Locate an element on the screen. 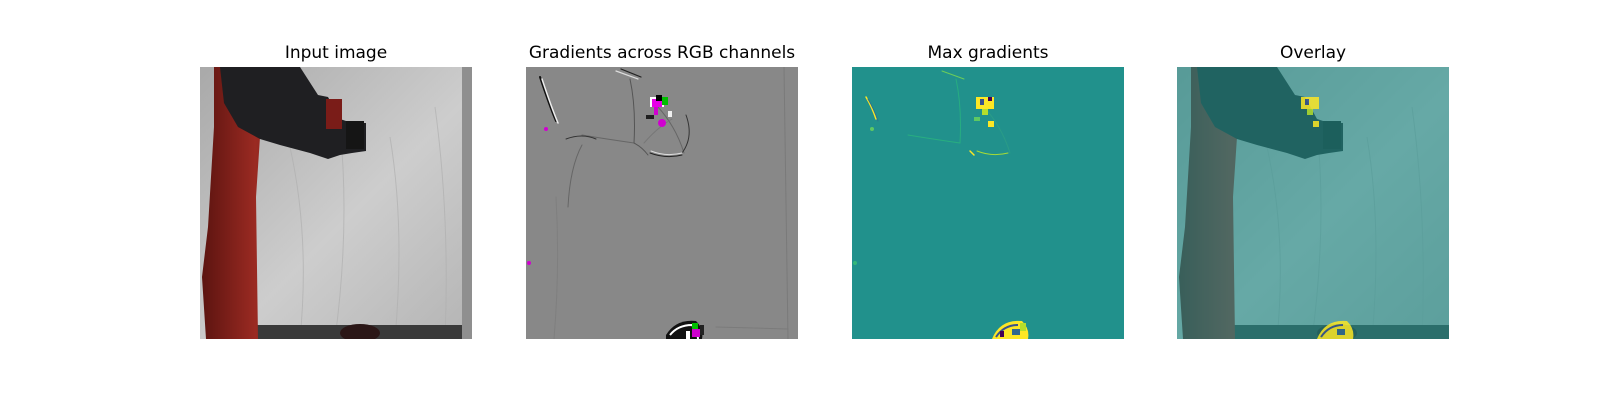  panel-max-gradients: Max gradients is located at coordinates (988, 189).